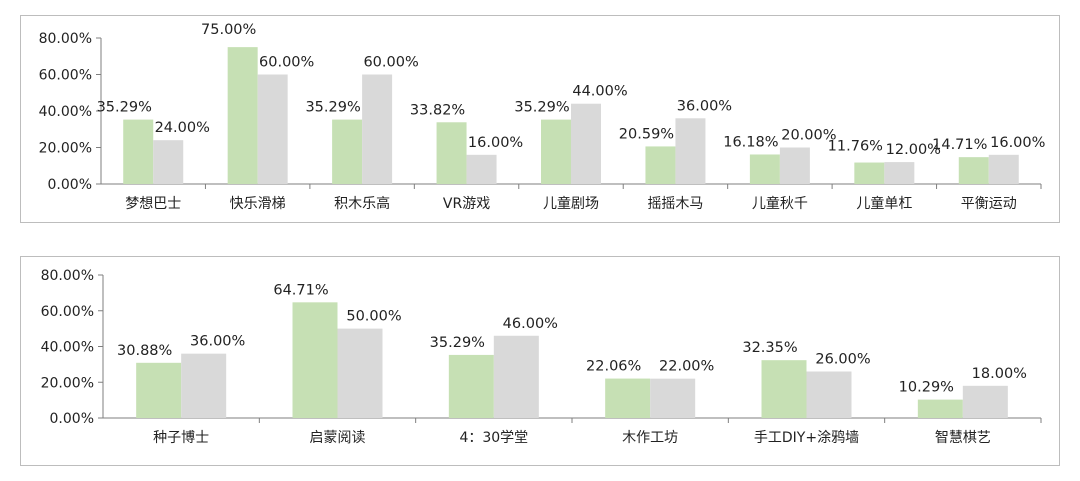  What do you see at coordinates (646, 134) in the screenshot?
I see `data-label-series-a: 20.59%` at bounding box center [646, 134].